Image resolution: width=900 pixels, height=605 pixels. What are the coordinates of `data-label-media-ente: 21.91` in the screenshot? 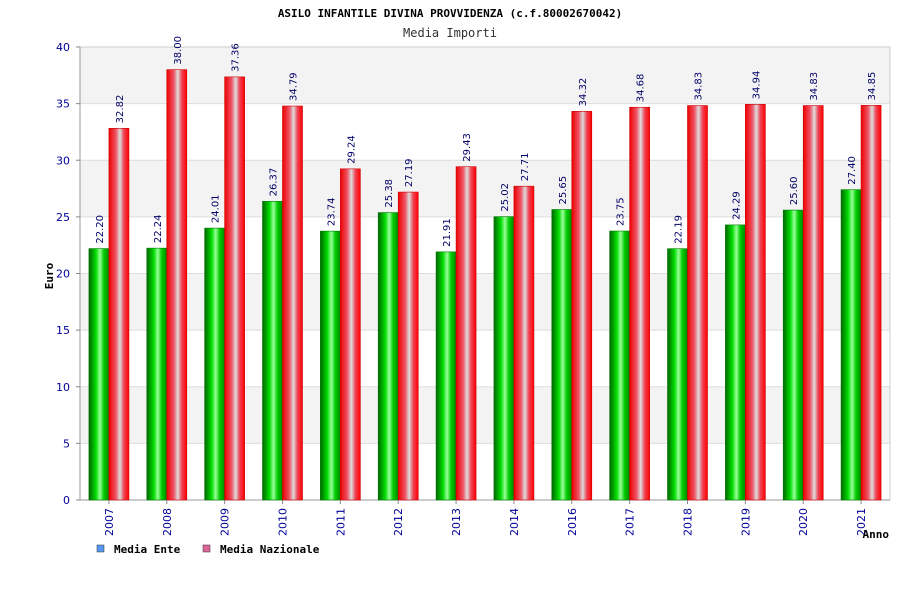 It's located at (447, 232).